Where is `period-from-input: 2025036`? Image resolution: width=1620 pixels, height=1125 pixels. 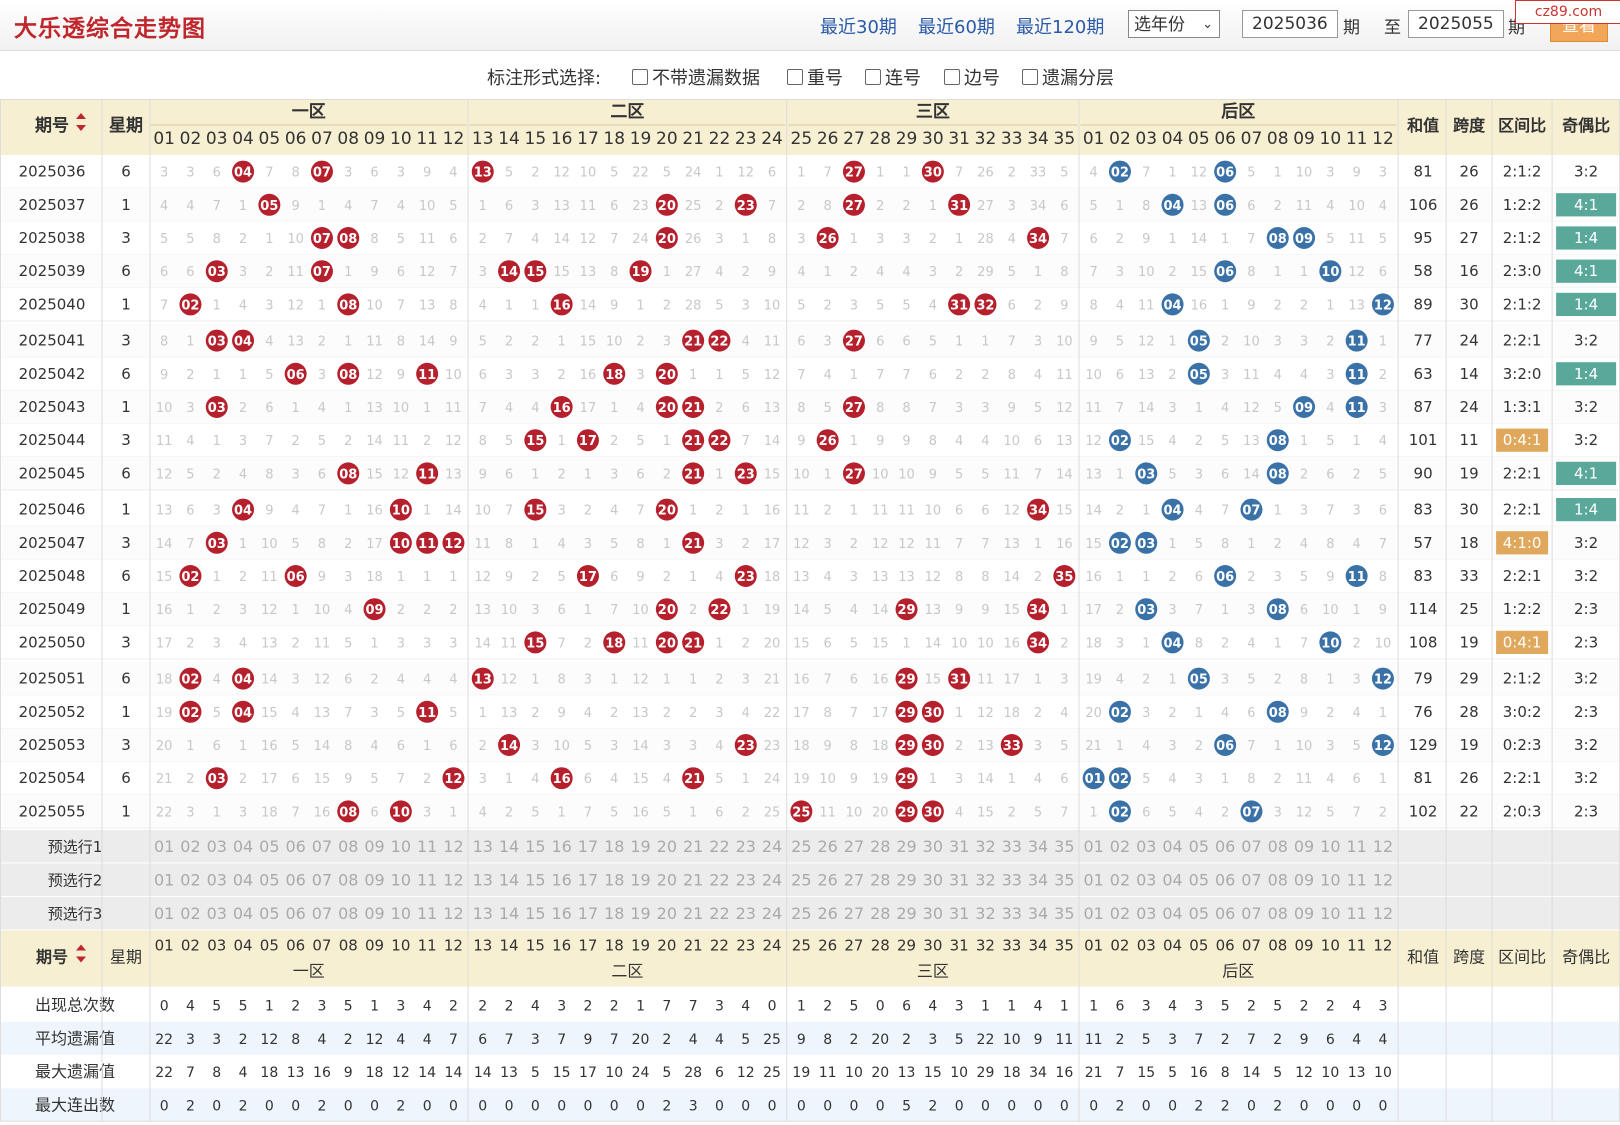
period-from-input: 2025036 is located at coordinates (1290, 24).